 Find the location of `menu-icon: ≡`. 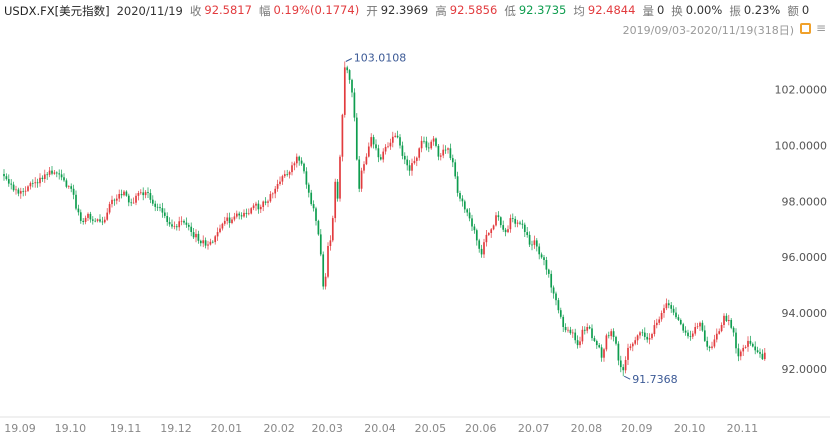

menu-icon: ≡ is located at coordinates (820, 28).